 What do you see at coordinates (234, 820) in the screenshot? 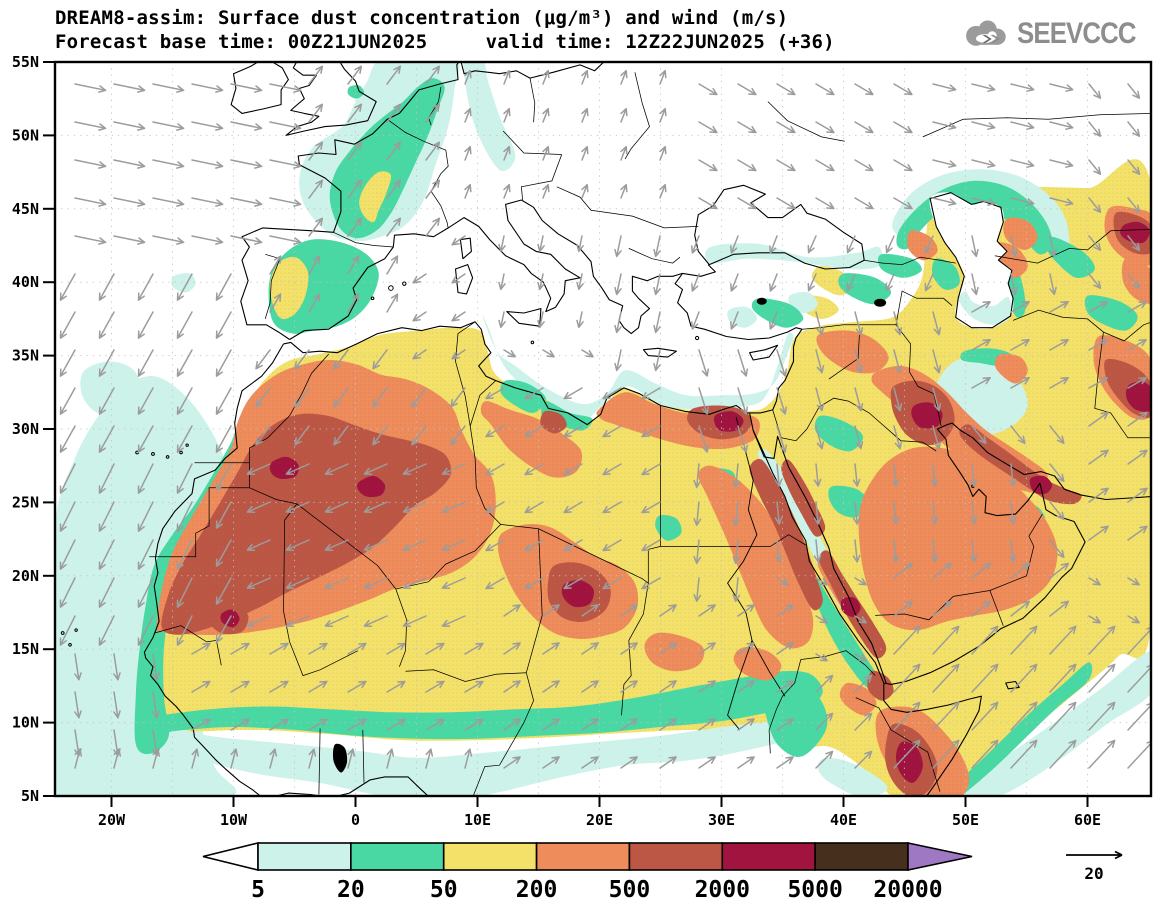
I see `x-axis-tick-label: 10W` at bounding box center [234, 820].